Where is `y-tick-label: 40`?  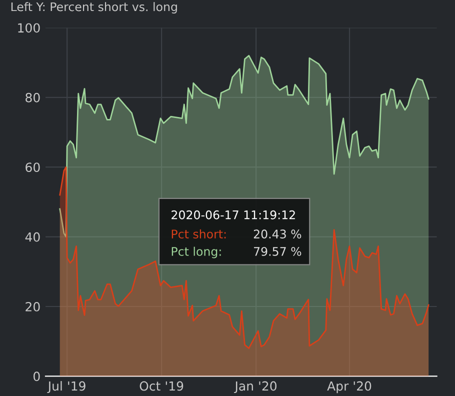
y-tick-label: 40 is located at coordinates (32, 237).